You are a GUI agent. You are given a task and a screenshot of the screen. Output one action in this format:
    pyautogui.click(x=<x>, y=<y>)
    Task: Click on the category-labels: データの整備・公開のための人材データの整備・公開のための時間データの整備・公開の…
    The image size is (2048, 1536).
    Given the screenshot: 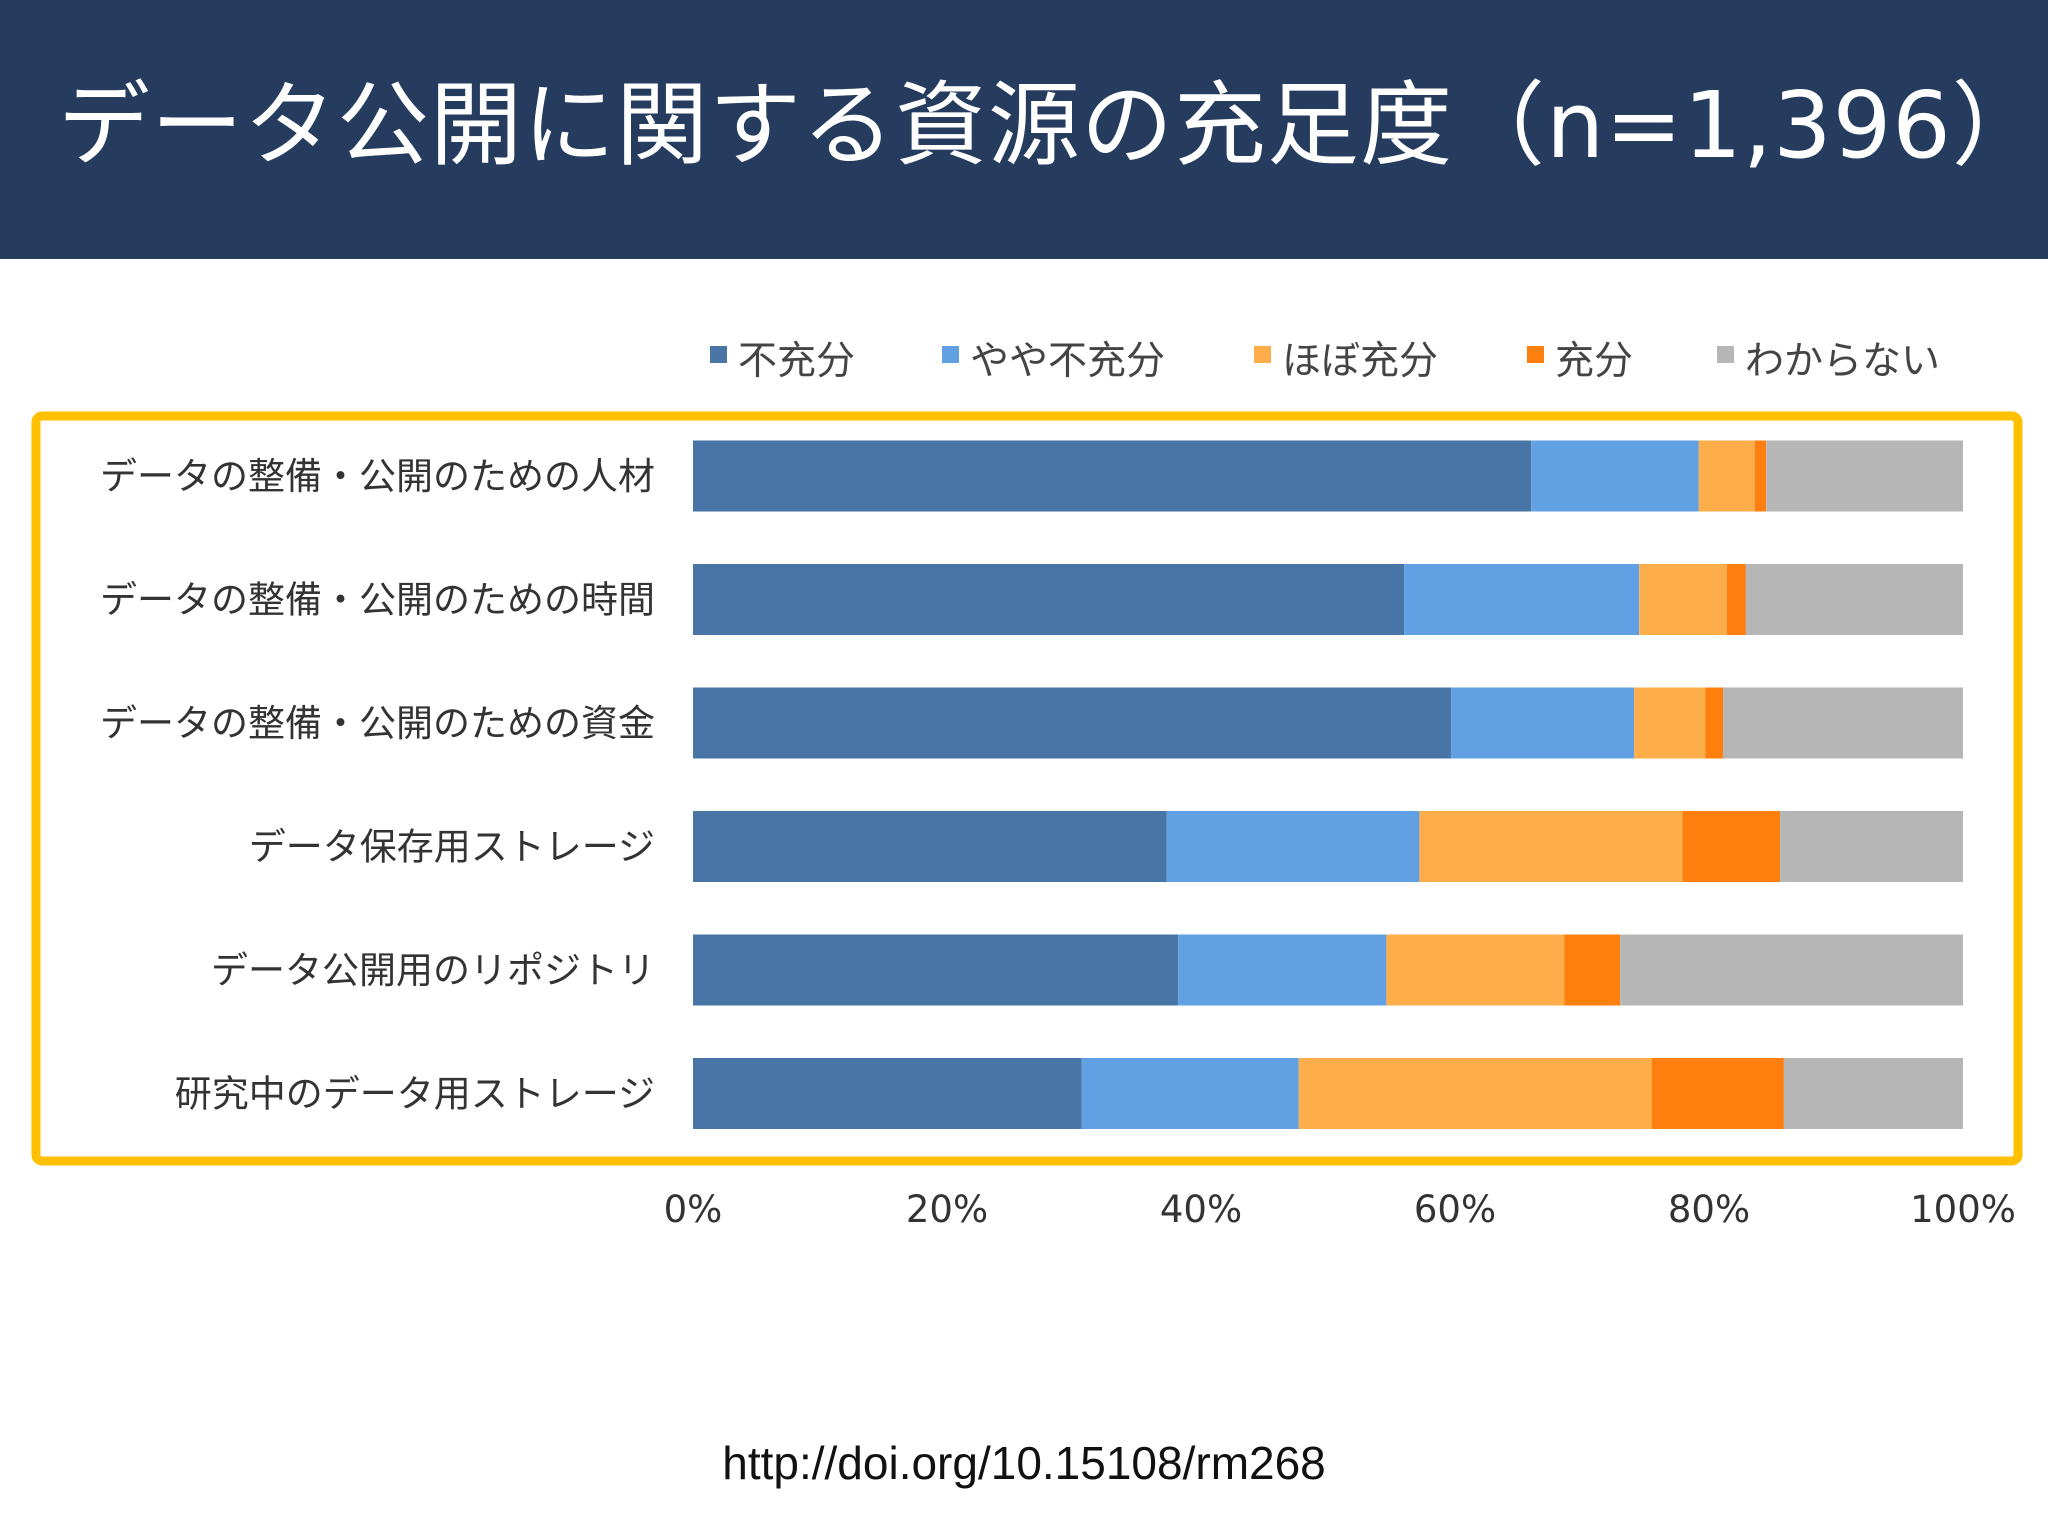 What is the action you would take?
    pyautogui.click(x=377, y=785)
    